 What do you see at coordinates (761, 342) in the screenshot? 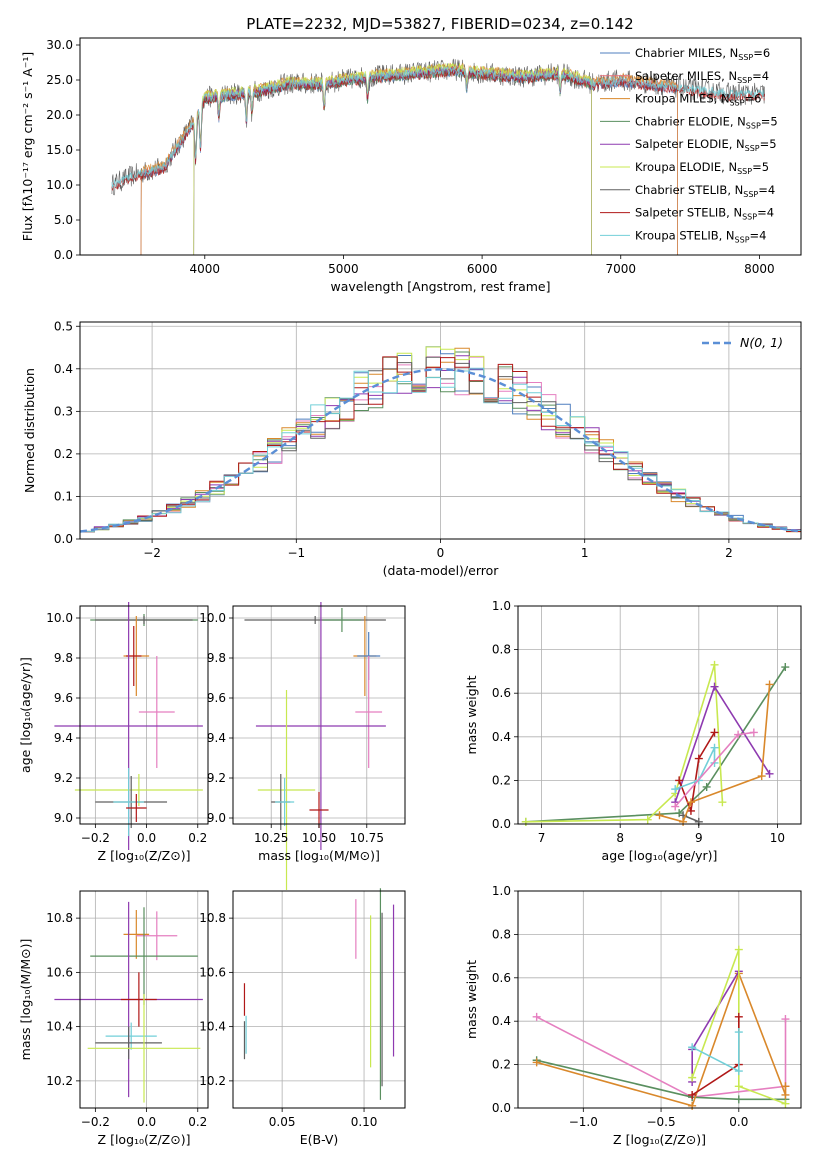
I see `legend-label: N(0, 1)` at bounding box center [761, 342].